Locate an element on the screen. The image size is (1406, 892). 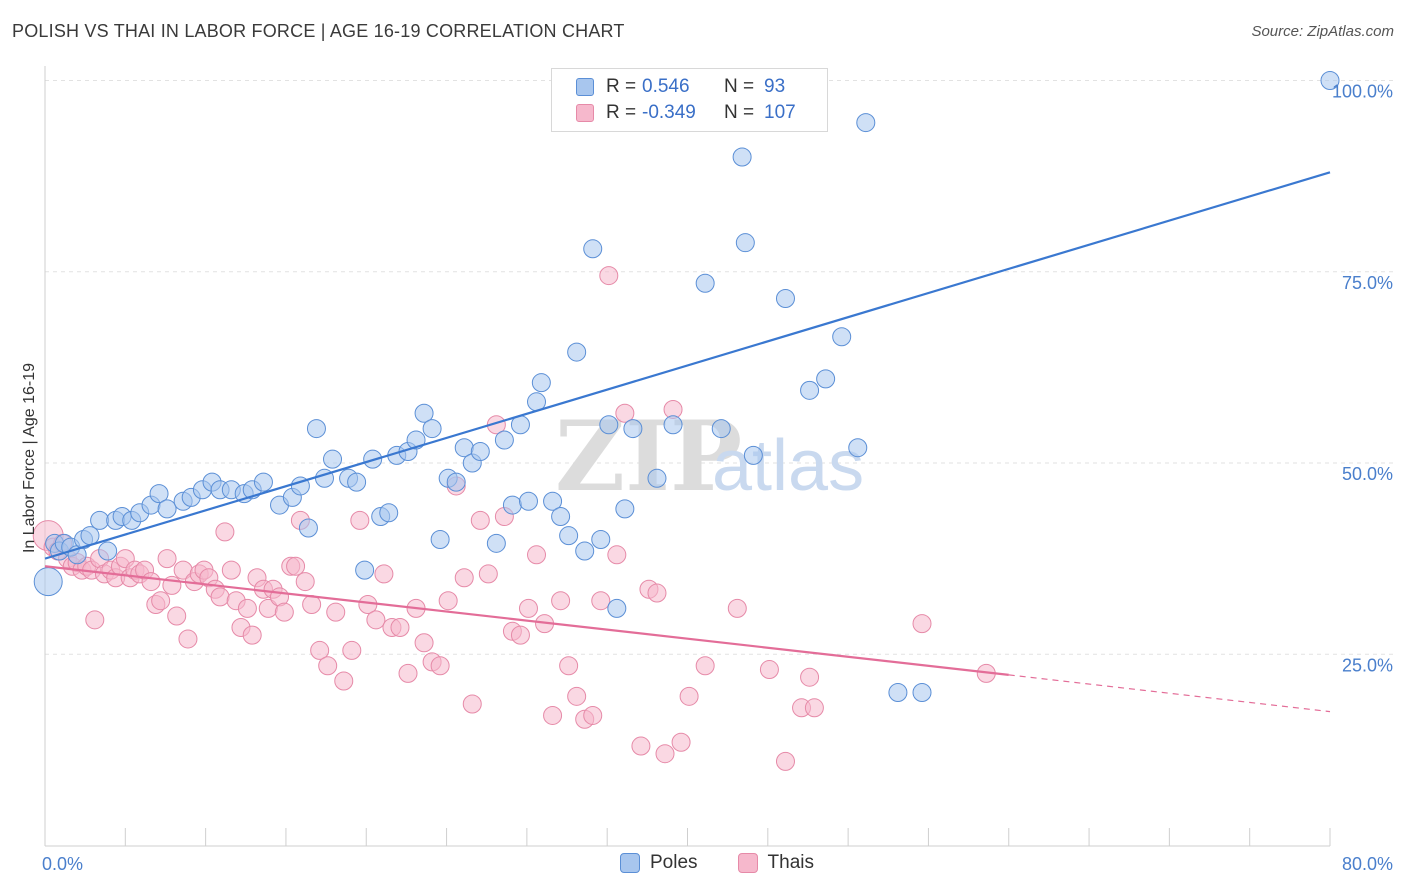
legend-item-poles: Poles is located at coordinates (659, 863).